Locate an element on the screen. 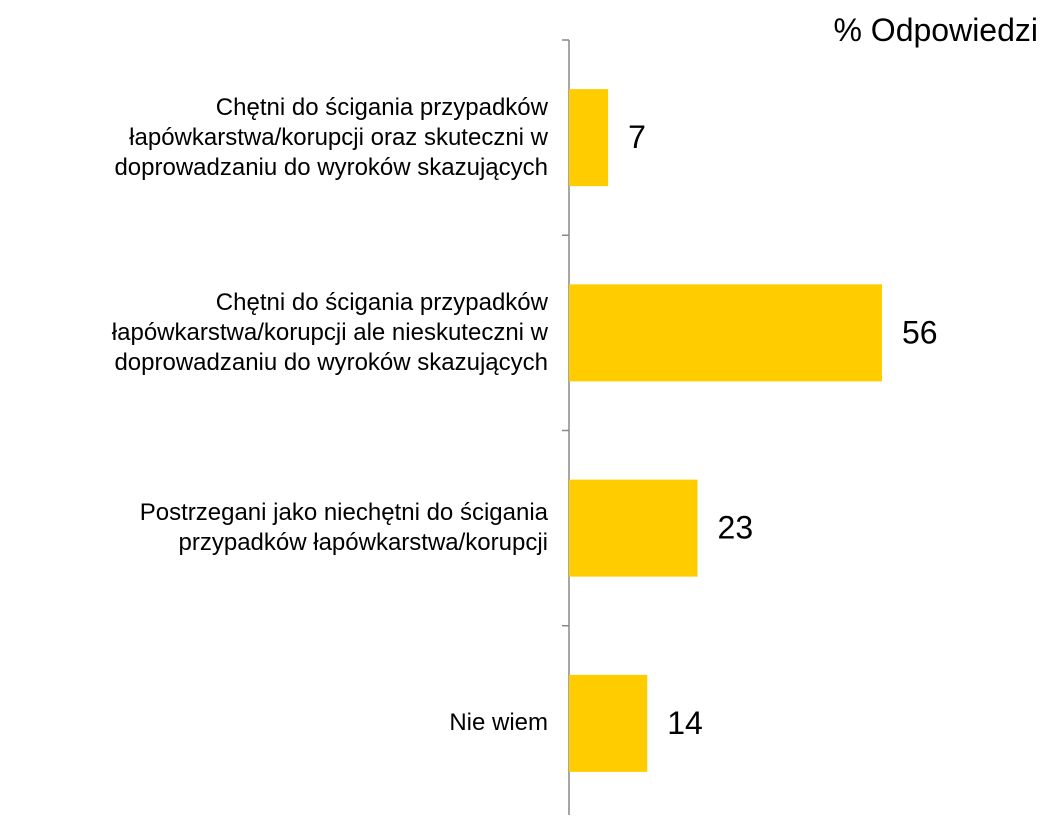  value-label: 56 is located at coordinates (920, 332).